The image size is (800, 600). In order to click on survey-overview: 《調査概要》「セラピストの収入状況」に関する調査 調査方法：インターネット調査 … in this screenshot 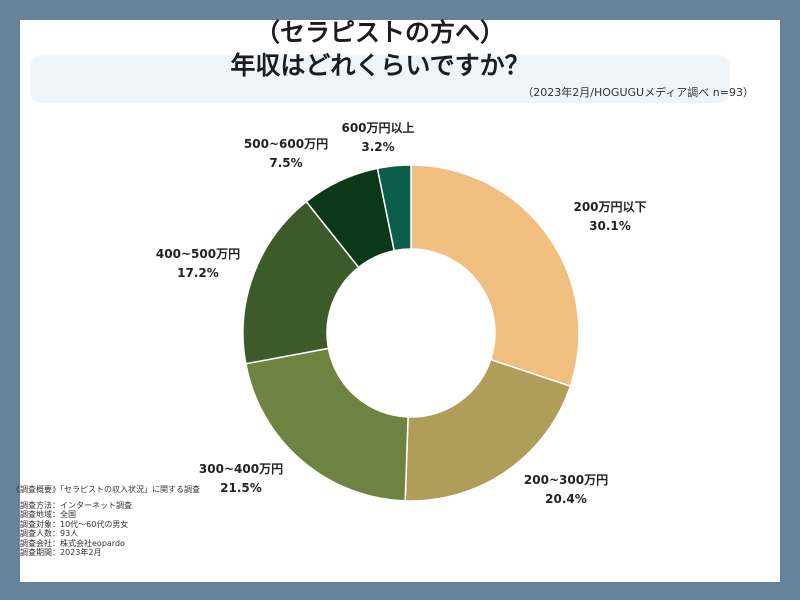, I will do `click(106, 521)`.